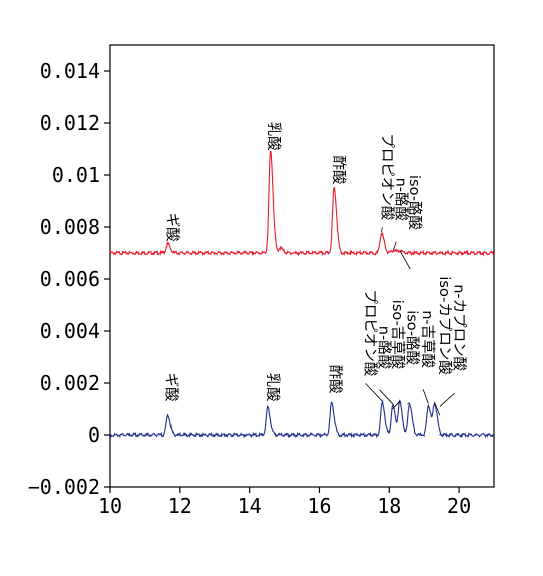 This screenshot has height=576, width=543. Describe the element at coordinates (273, 136) in the screenshot. I see `red-peak-label: 乳酸` at that location.